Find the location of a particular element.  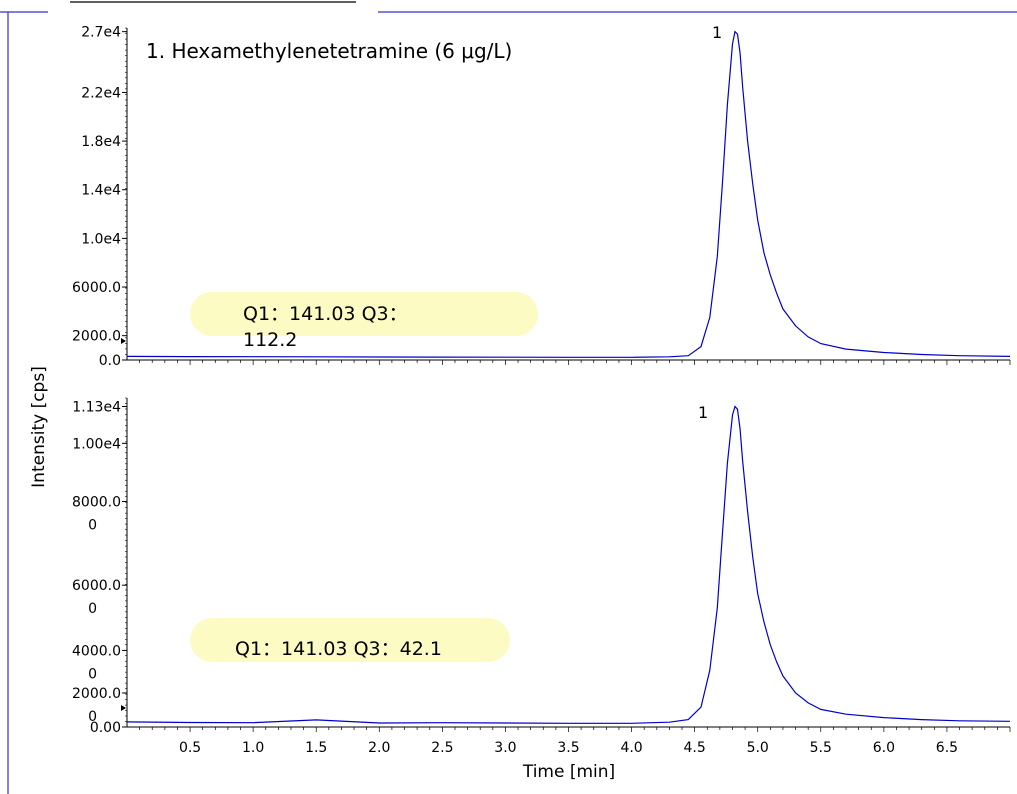

x-tick-label: 1.5 is located at coordinates (316, 748).